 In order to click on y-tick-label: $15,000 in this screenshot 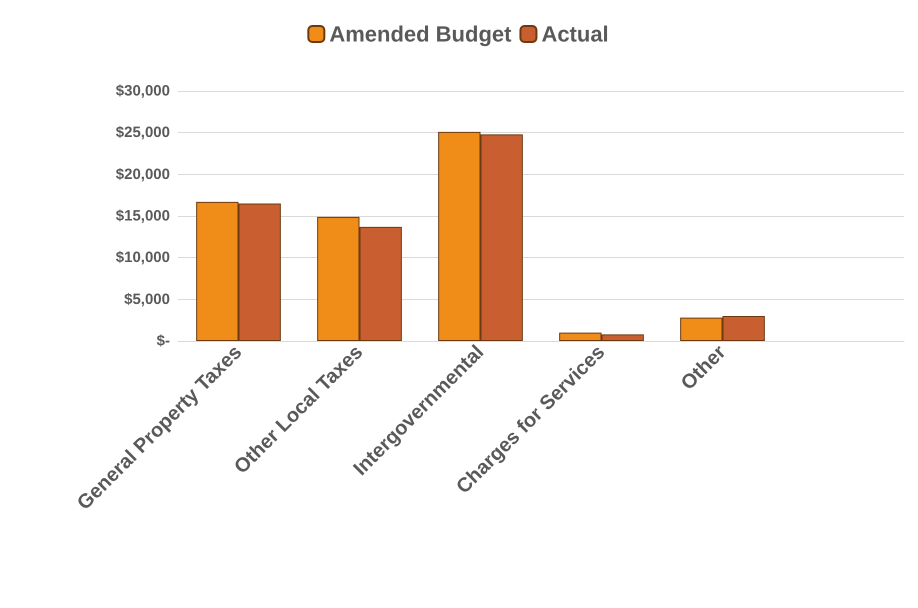, I will do `click(143, 216)`.